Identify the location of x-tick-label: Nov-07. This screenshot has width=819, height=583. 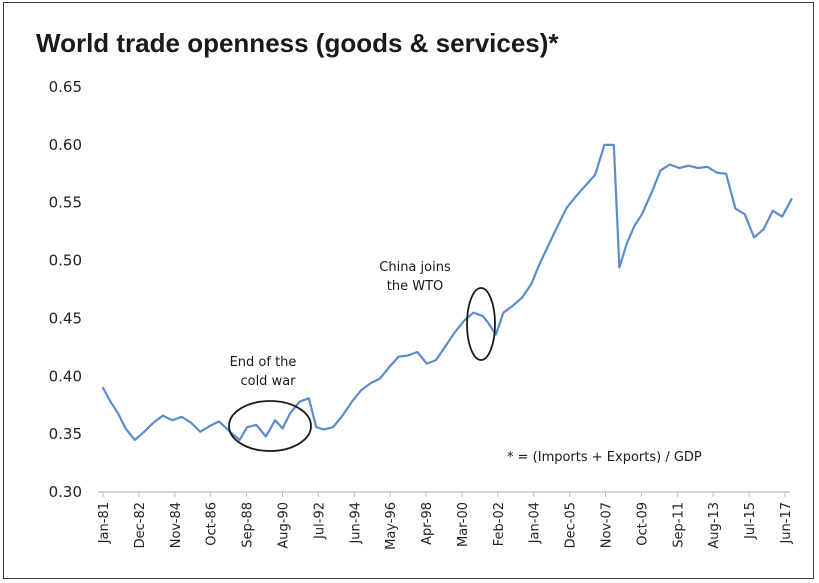
(607, 525).